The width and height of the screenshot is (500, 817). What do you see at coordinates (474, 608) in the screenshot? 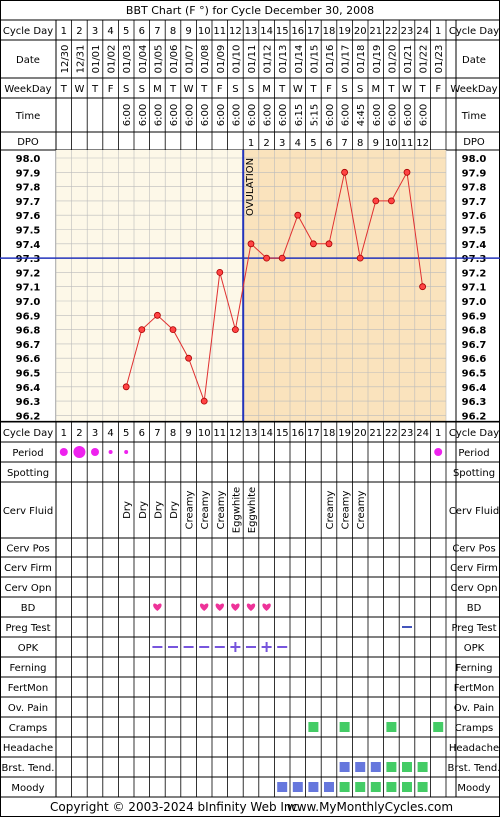
I see `bd-label-right: BD` at bounding box center [474, 608].